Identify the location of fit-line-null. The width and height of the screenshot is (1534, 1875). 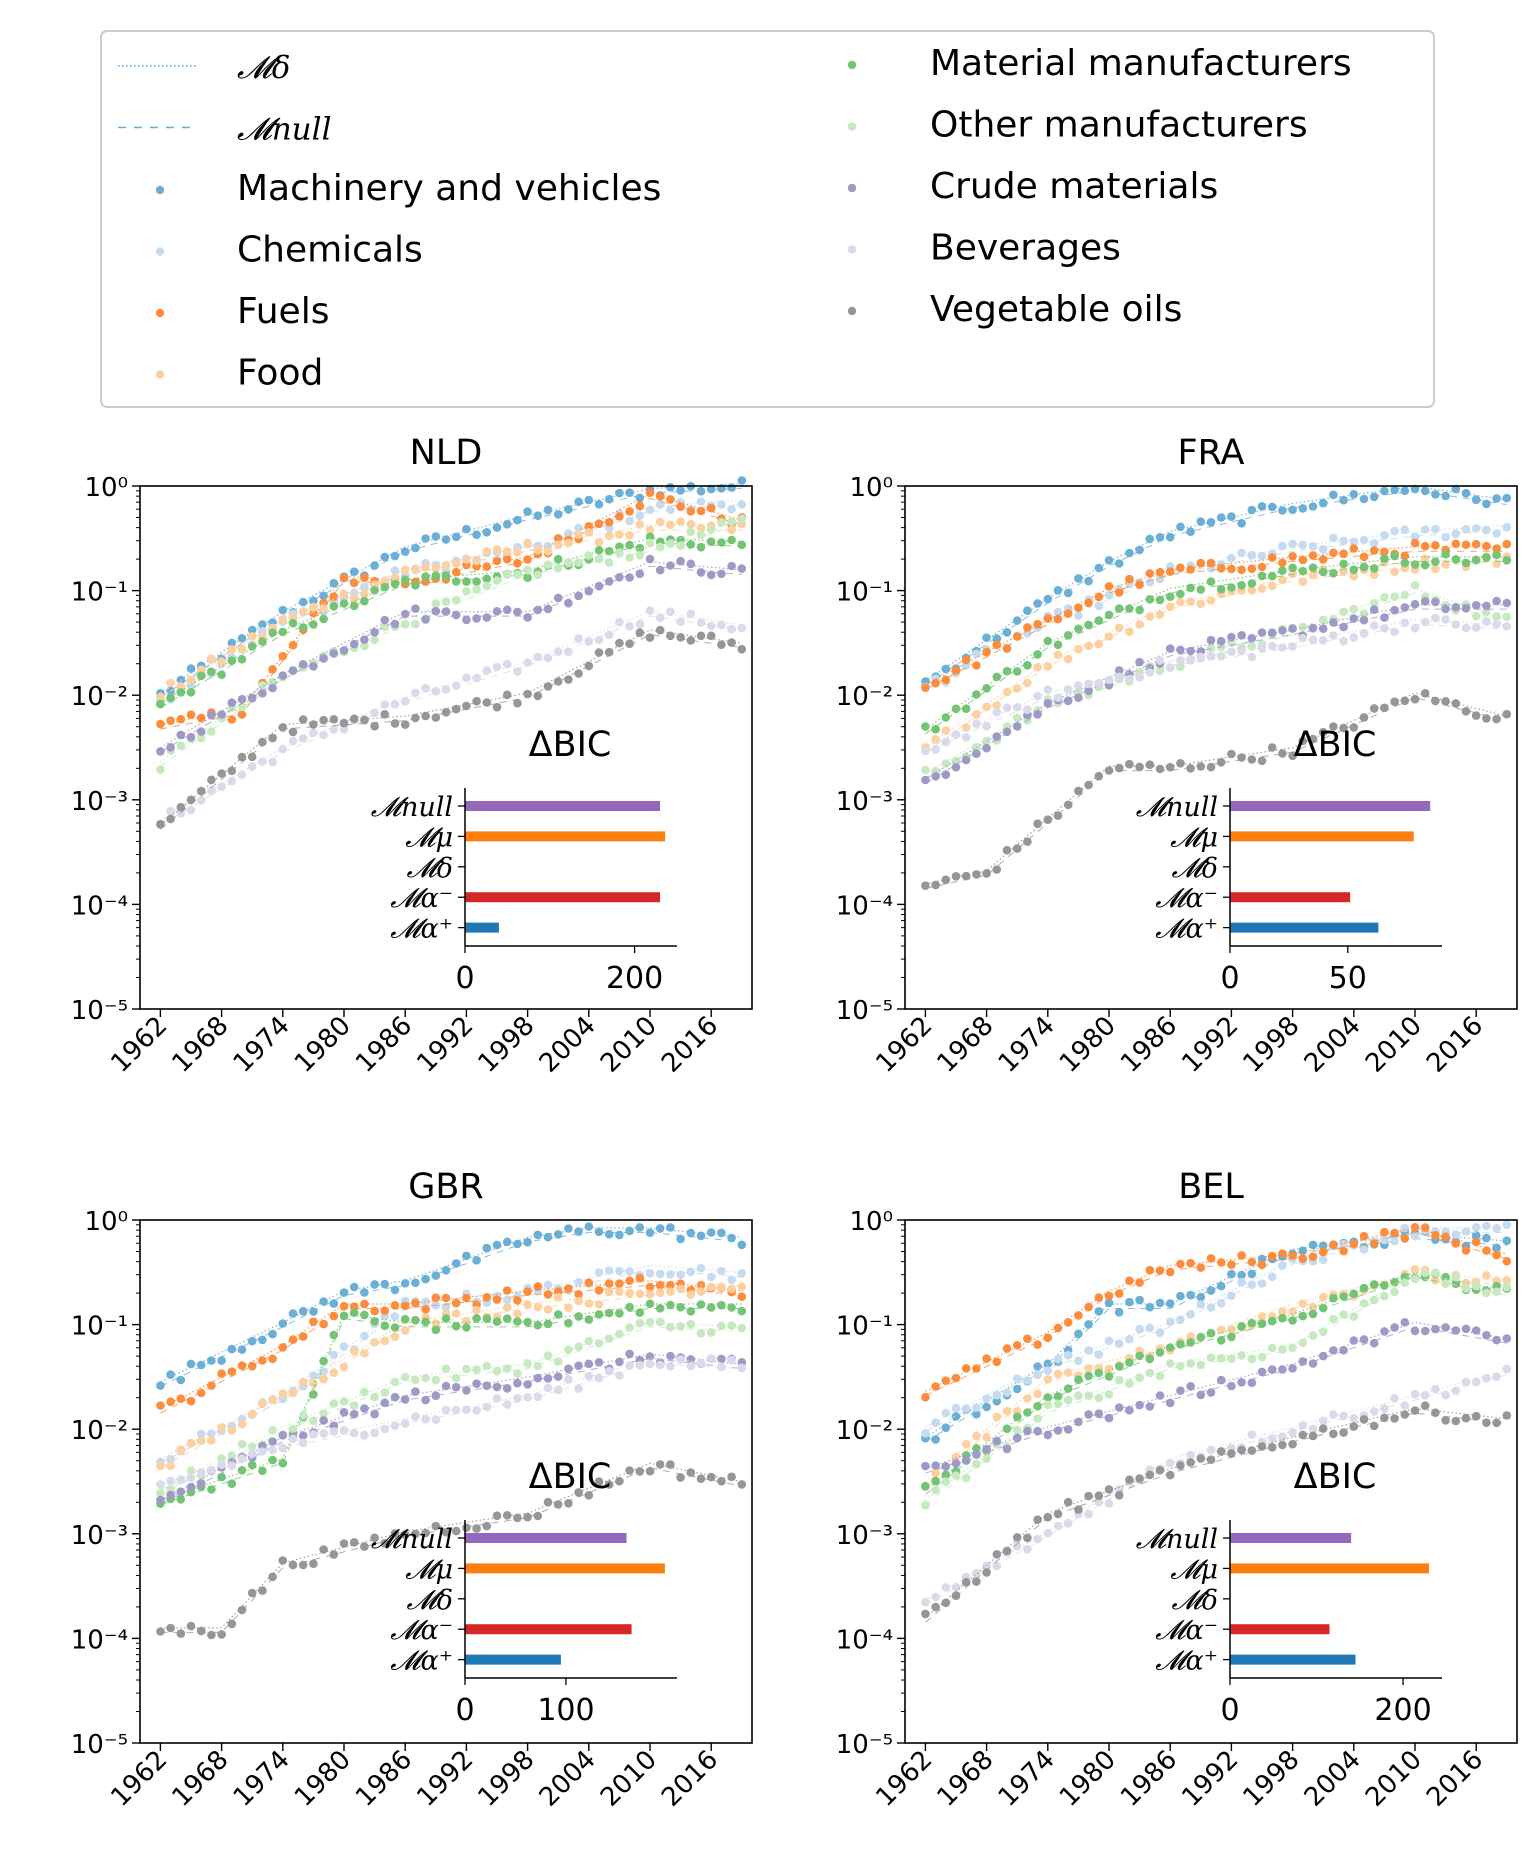
(1216, 620).